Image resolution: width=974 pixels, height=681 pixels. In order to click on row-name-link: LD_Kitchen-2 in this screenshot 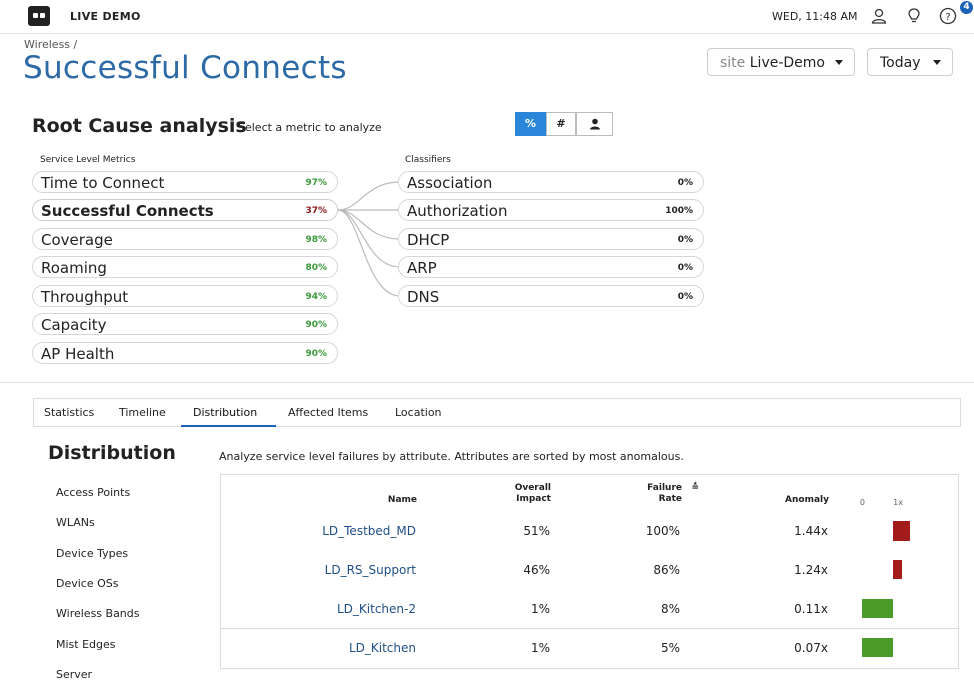, I will do `click(376, 609)`.